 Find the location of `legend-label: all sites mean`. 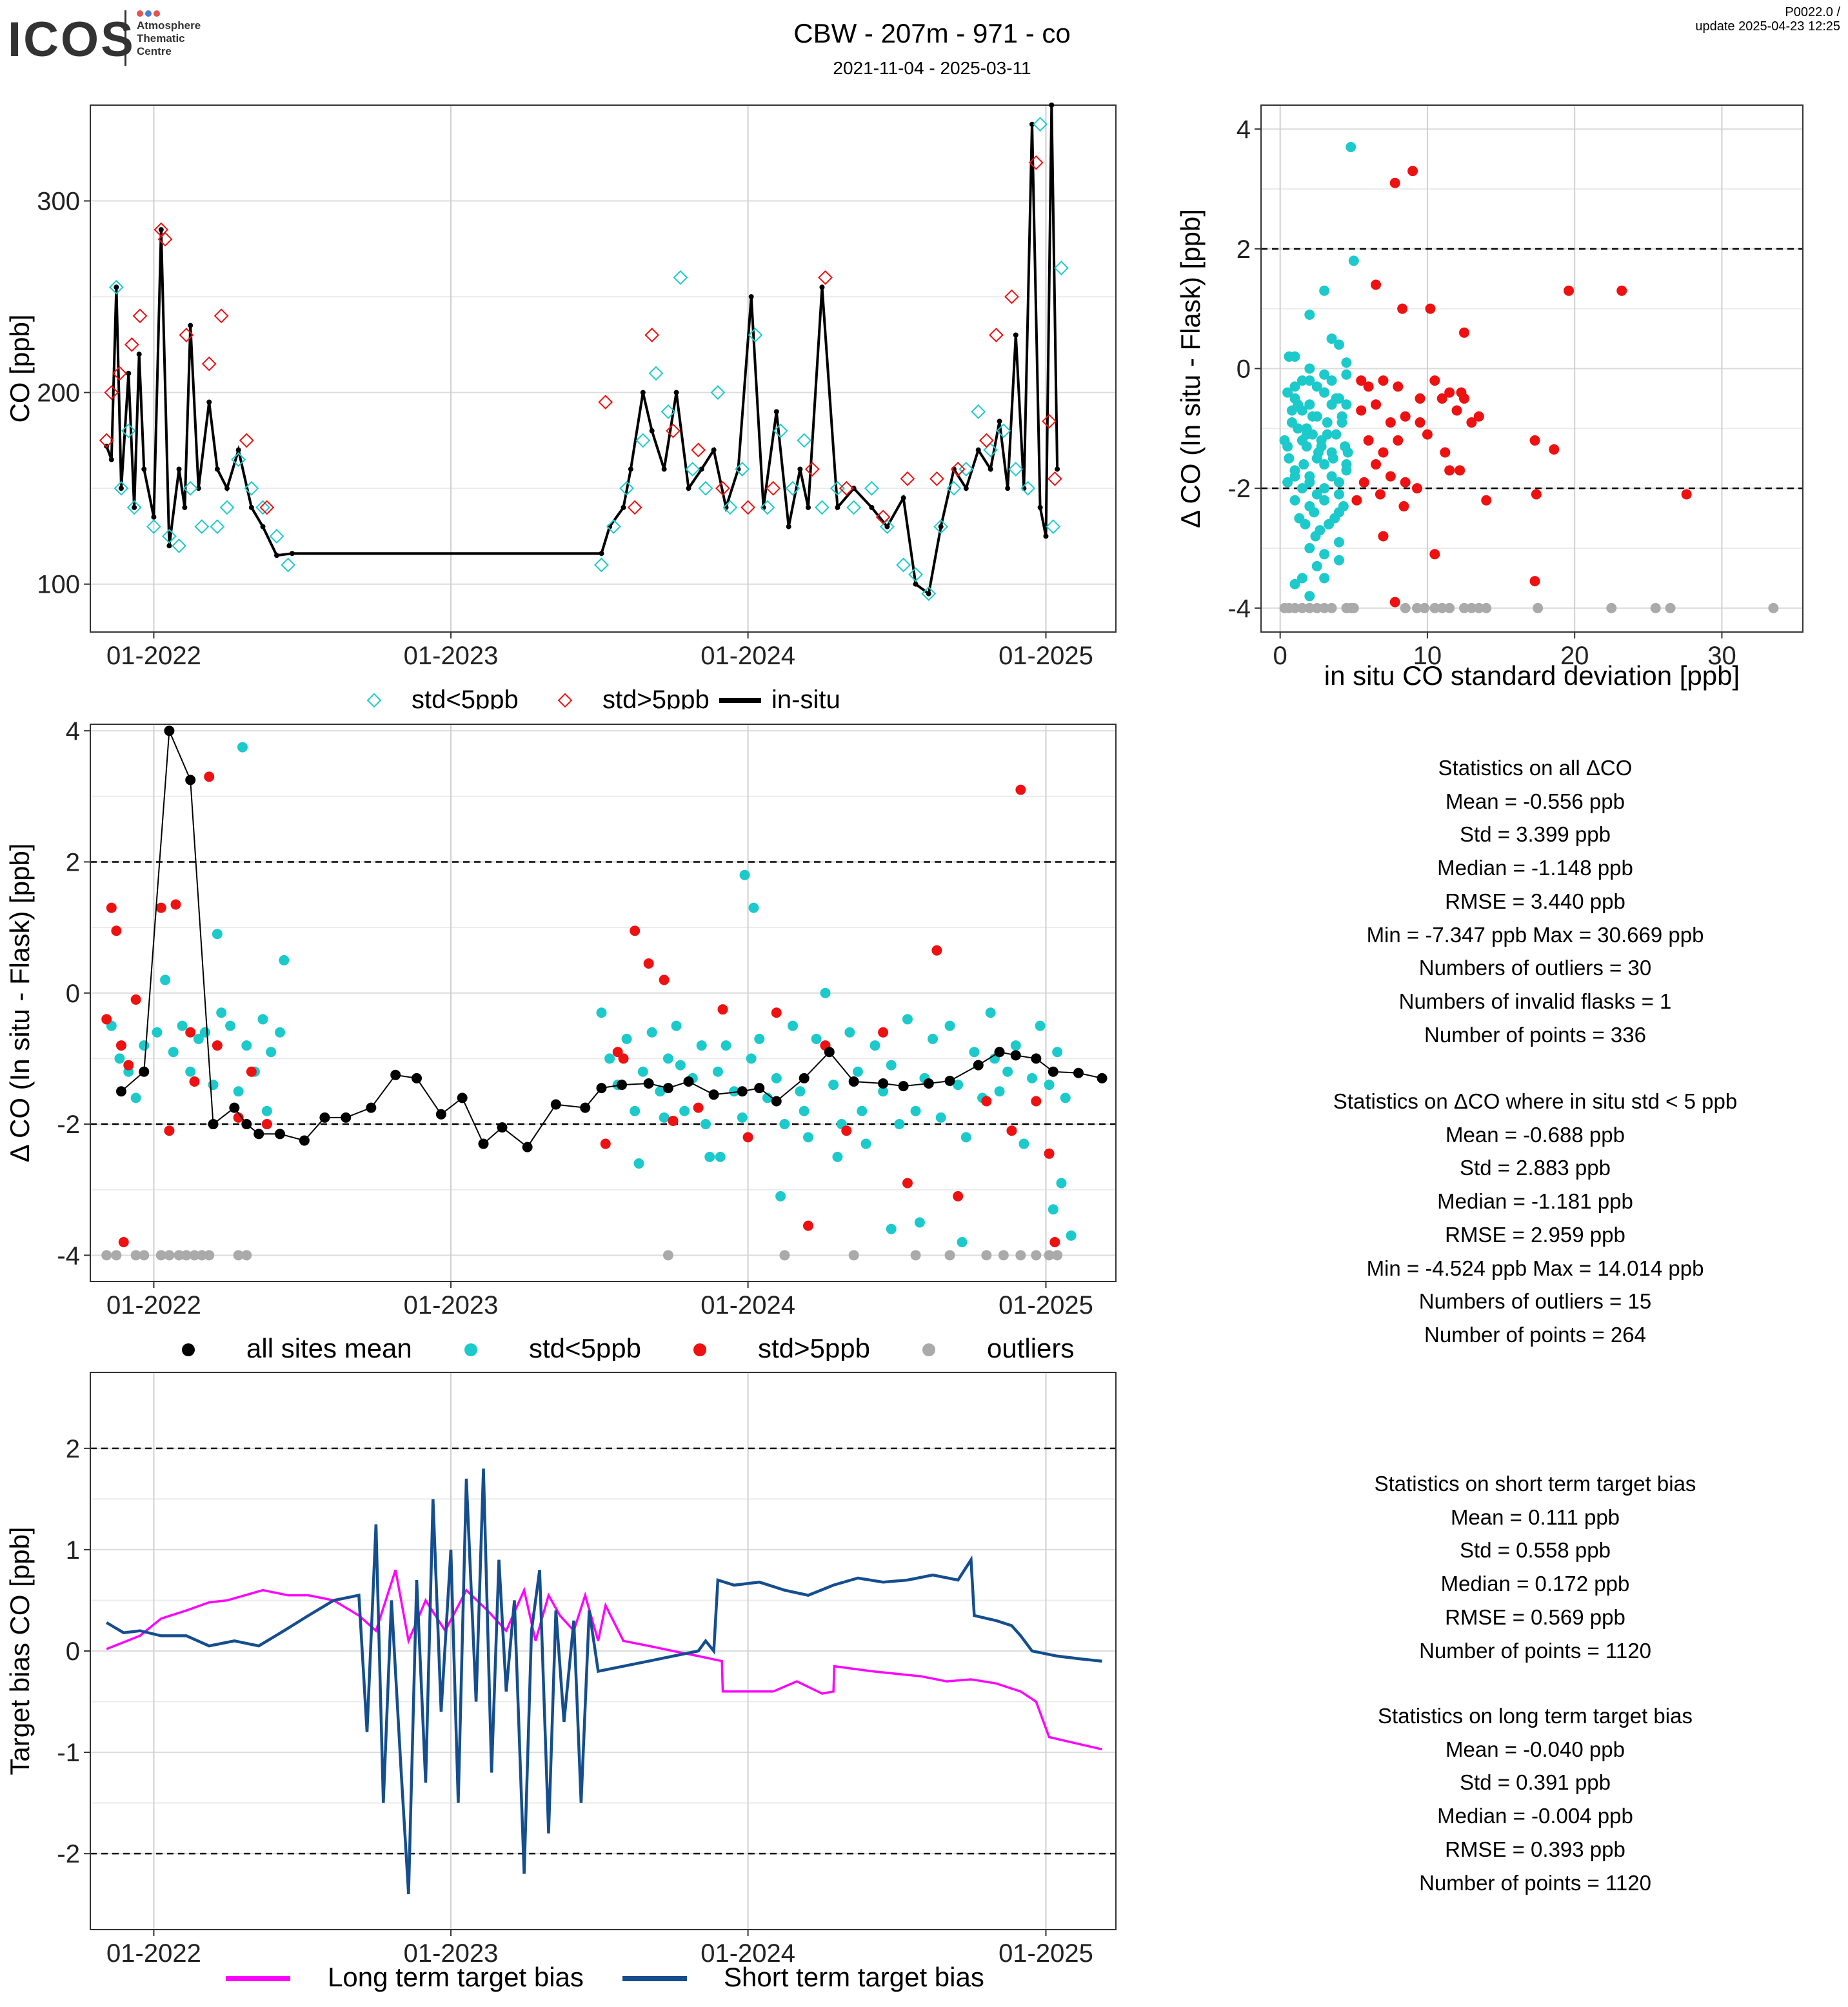

legend-label: all sites mean is located at coordinates (329, 1347).